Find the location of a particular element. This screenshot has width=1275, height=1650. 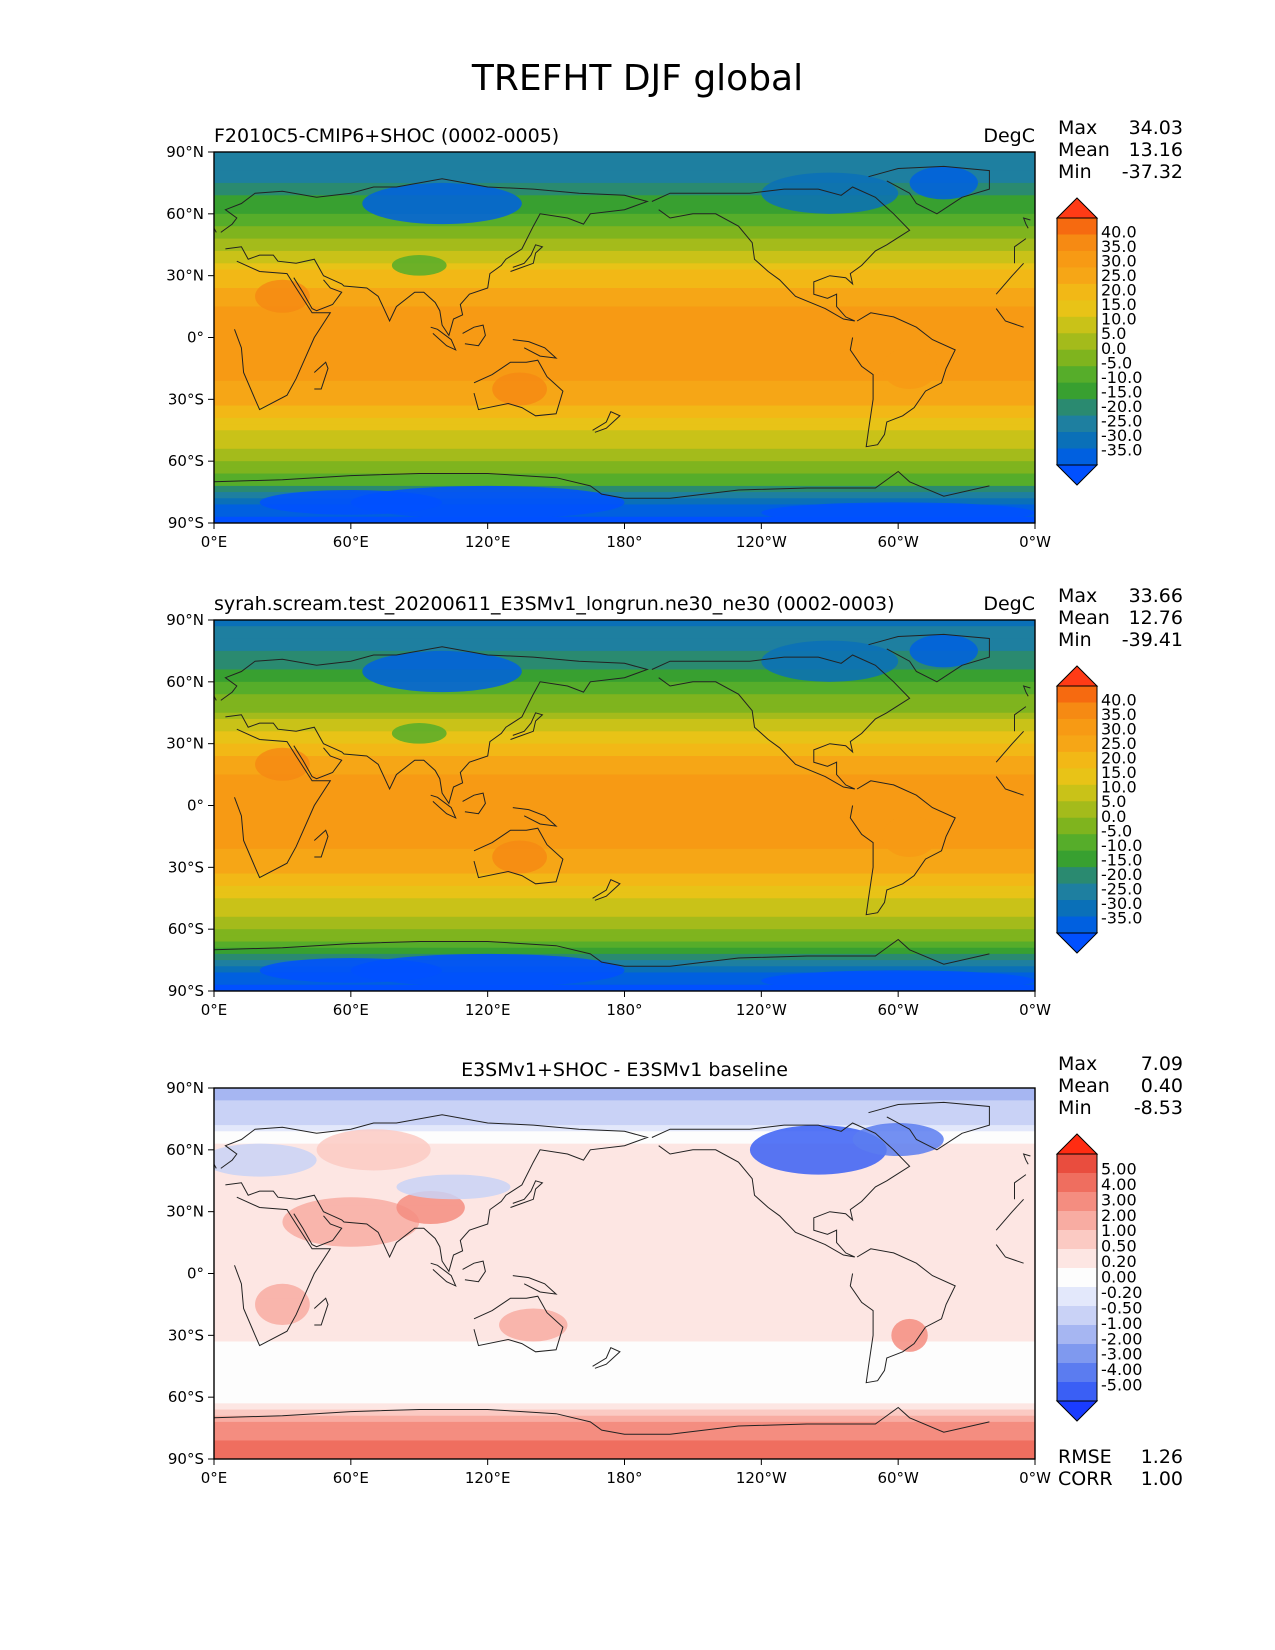

colorbar-label: 35.0 is located at coordinates (1119, 246).